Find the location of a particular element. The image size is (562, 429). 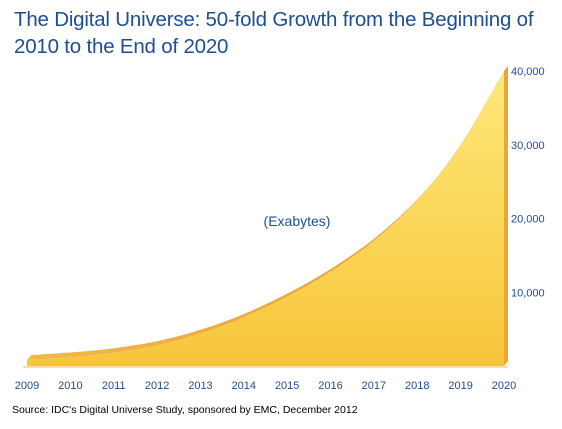

x-tick-label: 2017 is located at coordinates (374, 386).